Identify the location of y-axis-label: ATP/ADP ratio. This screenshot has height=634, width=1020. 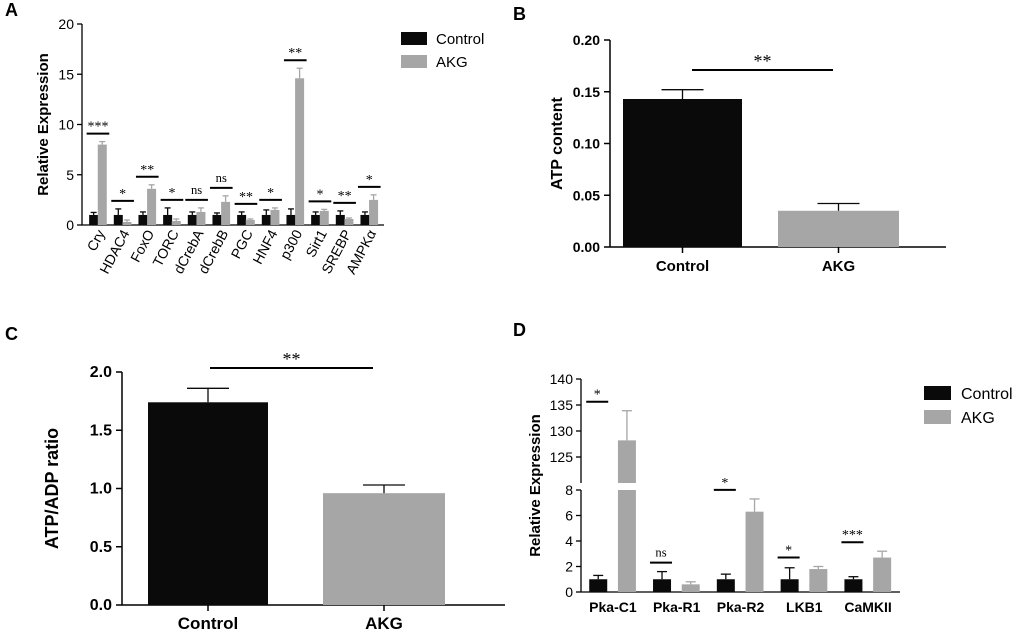
(52, 488).